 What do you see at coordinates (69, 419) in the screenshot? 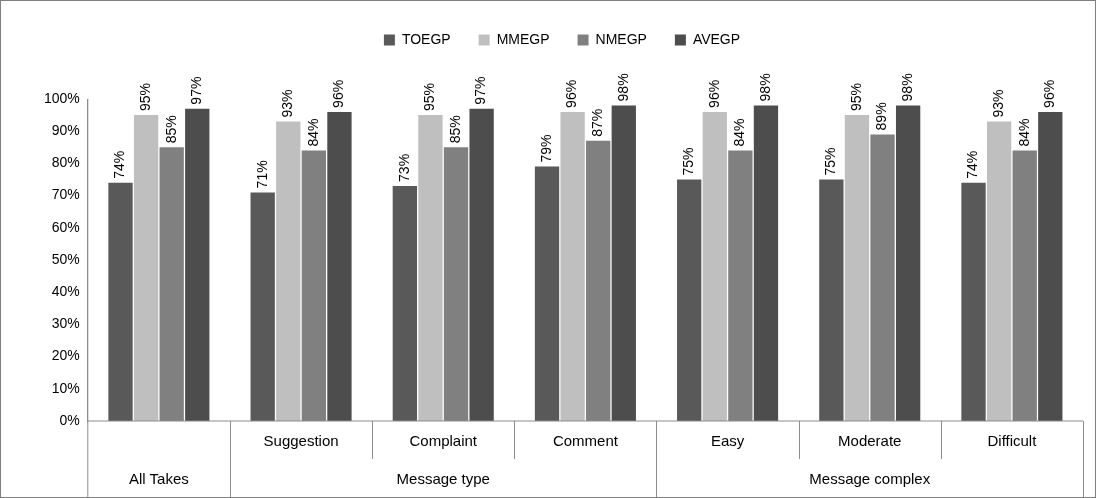
I see `y-tick-label: 0%` at bounding box center [69, 419].